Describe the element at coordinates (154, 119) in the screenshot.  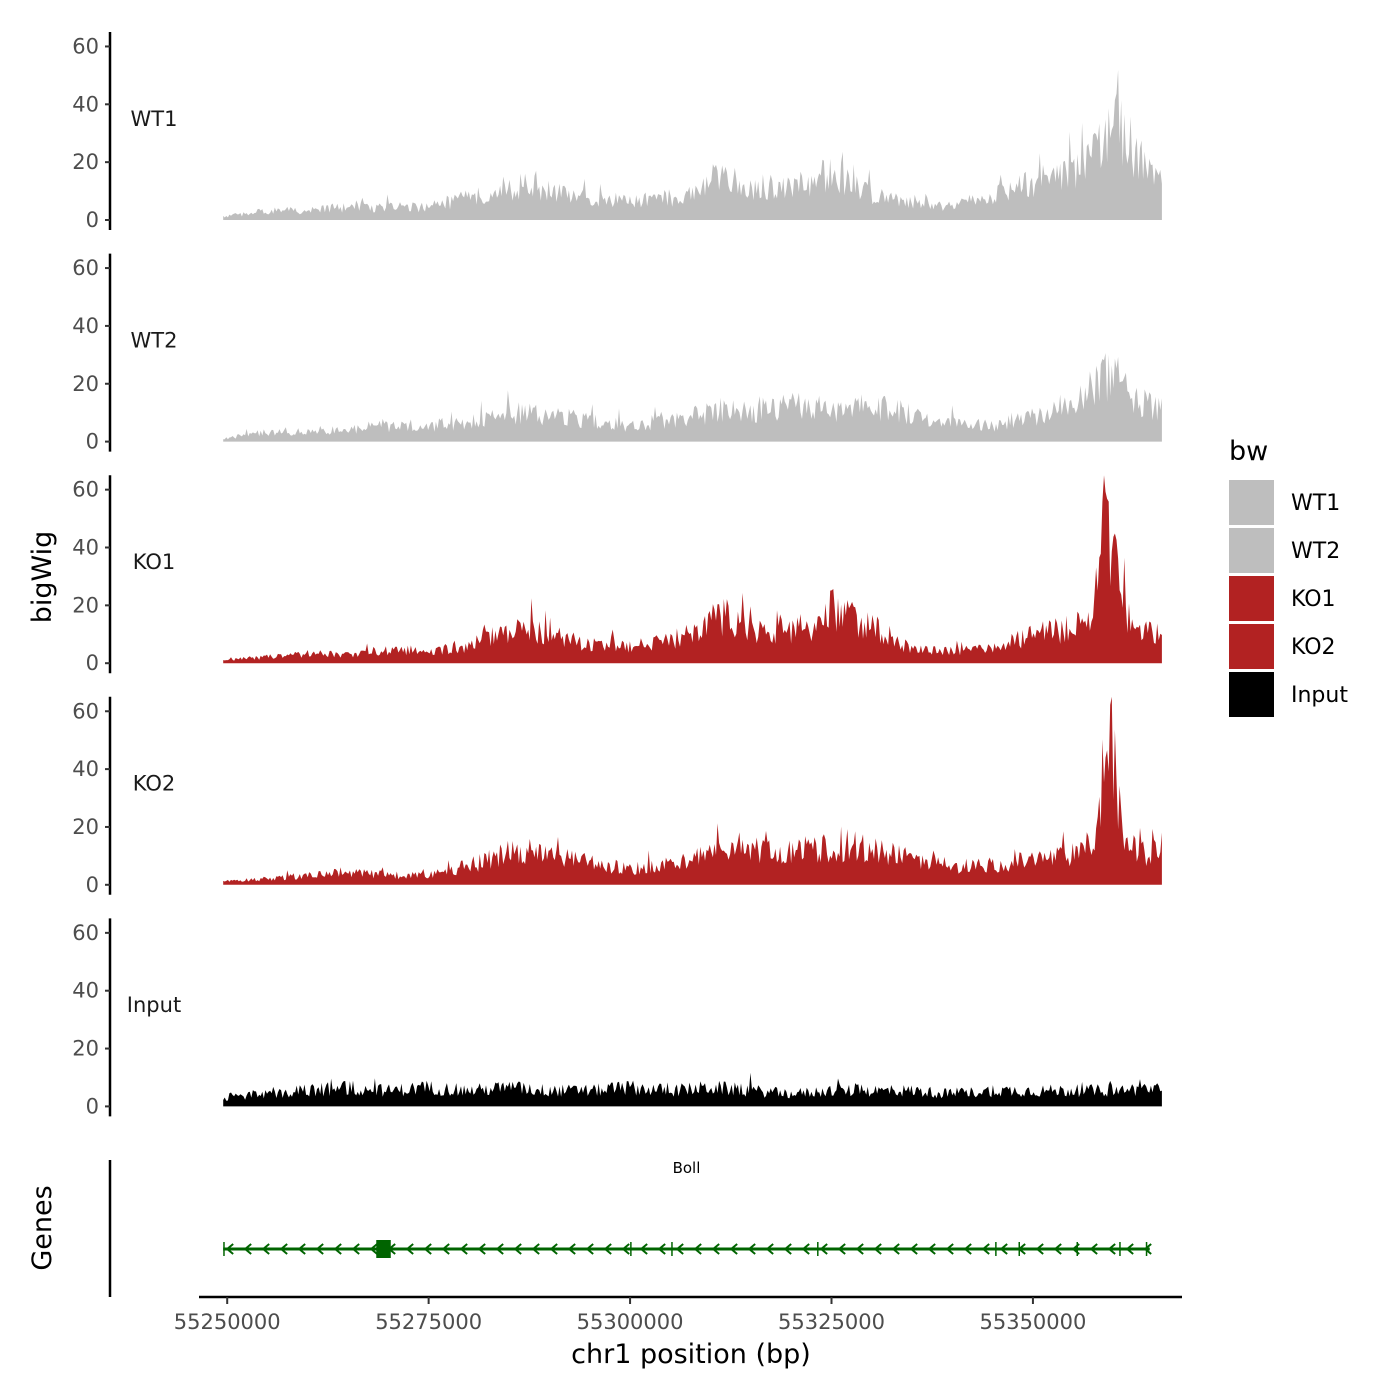
I see `track-label: WT1` at that location.